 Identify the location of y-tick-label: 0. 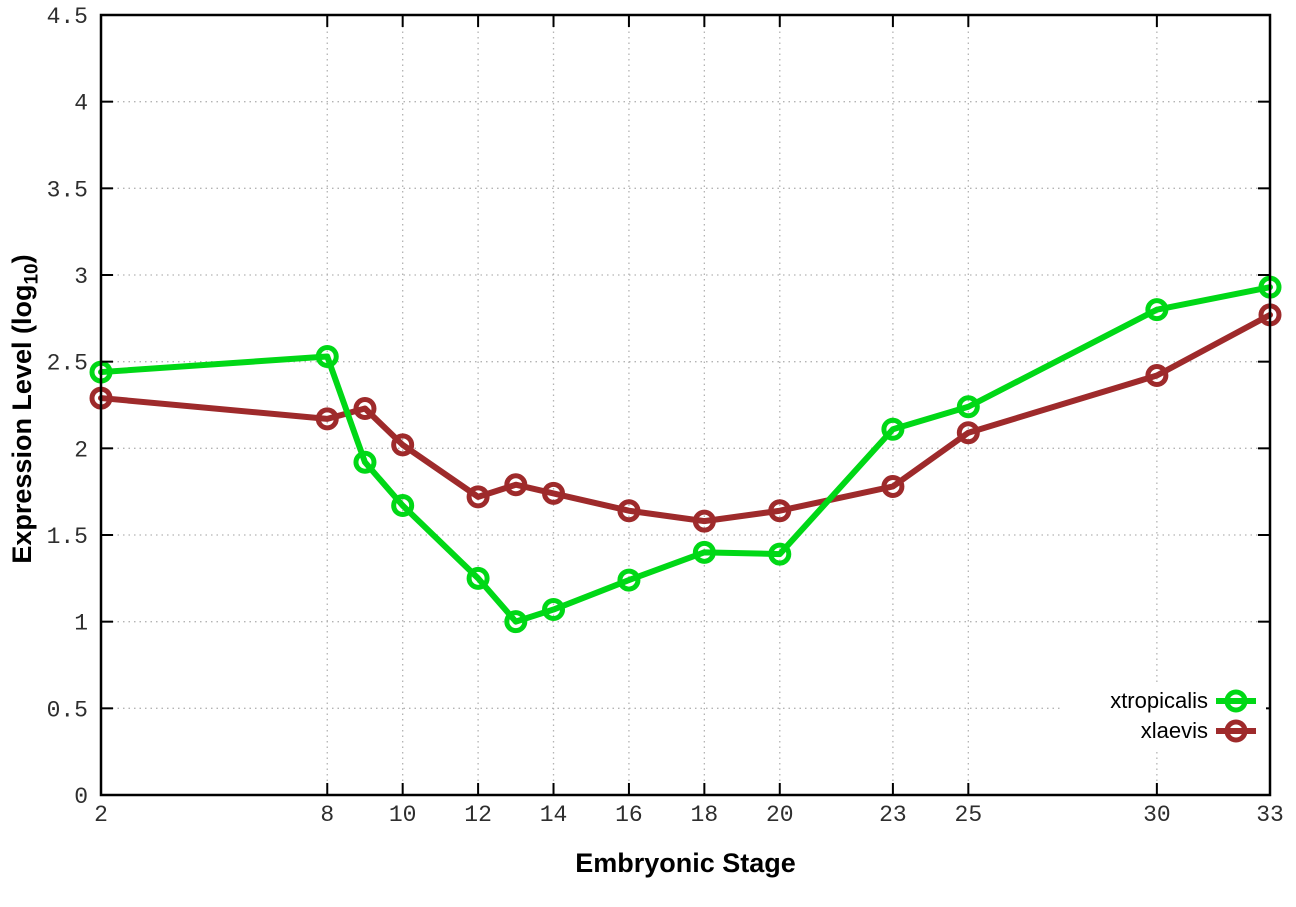
(81, 797).